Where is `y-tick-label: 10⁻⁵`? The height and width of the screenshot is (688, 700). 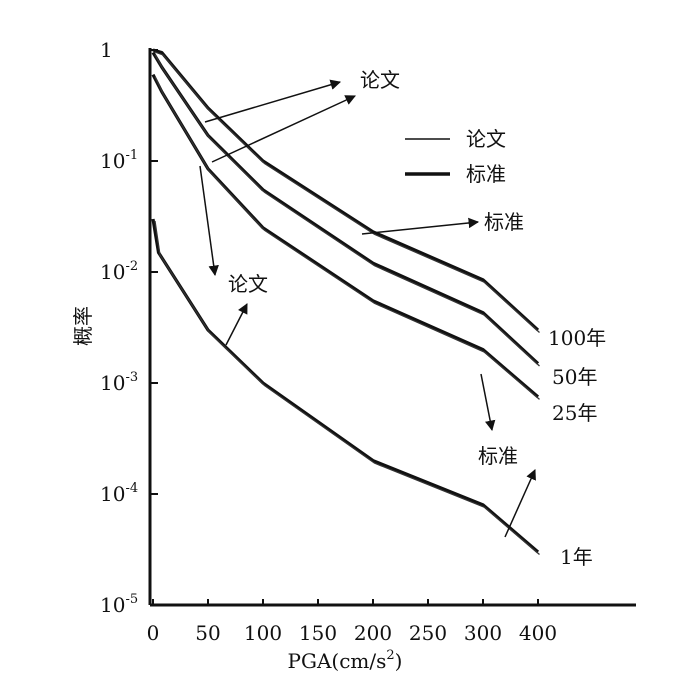 y-tick-label: 10⁻⁵ is located at coordinates (119, 604).